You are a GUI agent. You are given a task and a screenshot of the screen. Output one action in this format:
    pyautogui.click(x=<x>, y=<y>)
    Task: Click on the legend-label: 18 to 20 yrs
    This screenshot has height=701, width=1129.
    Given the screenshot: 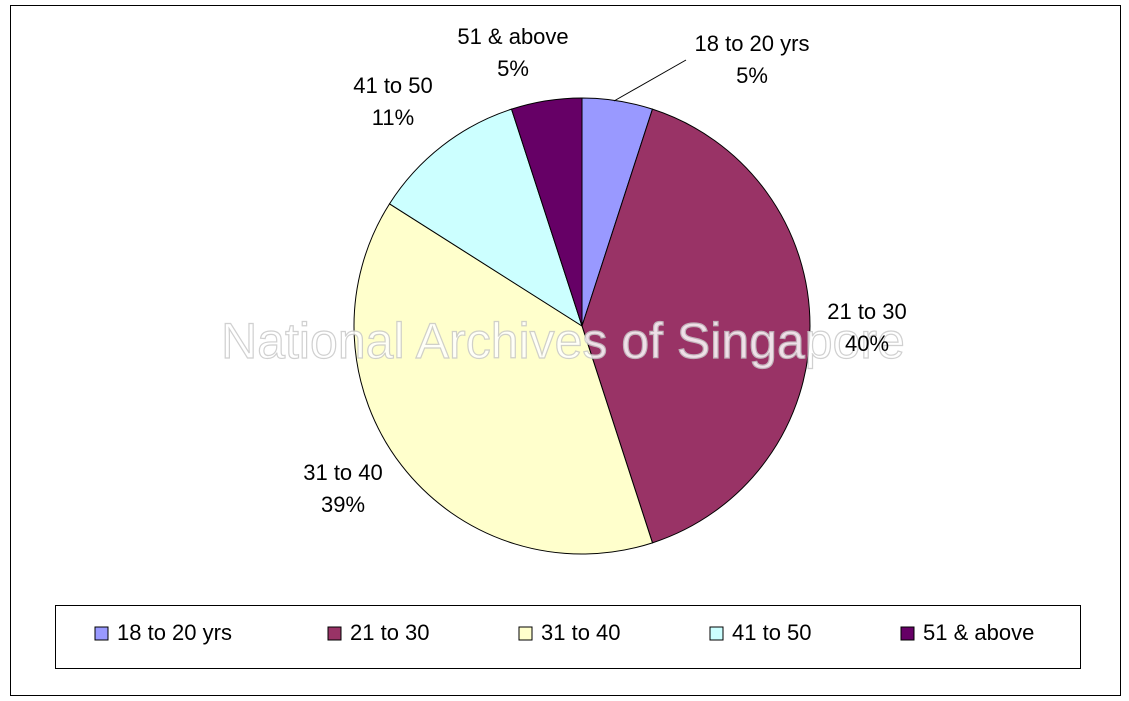 What is the action you would take?
    pyautogui.click(x=174, y=632)
    